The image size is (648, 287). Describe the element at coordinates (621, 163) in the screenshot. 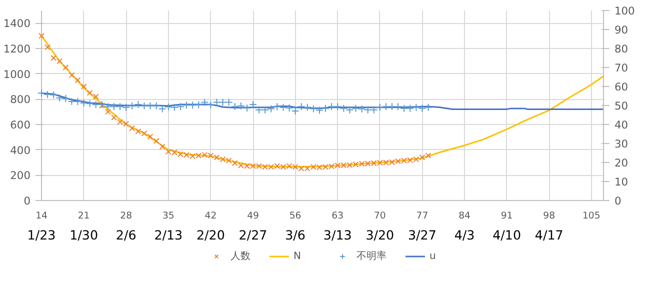

I see `y2-tick-label: 20` at that location.